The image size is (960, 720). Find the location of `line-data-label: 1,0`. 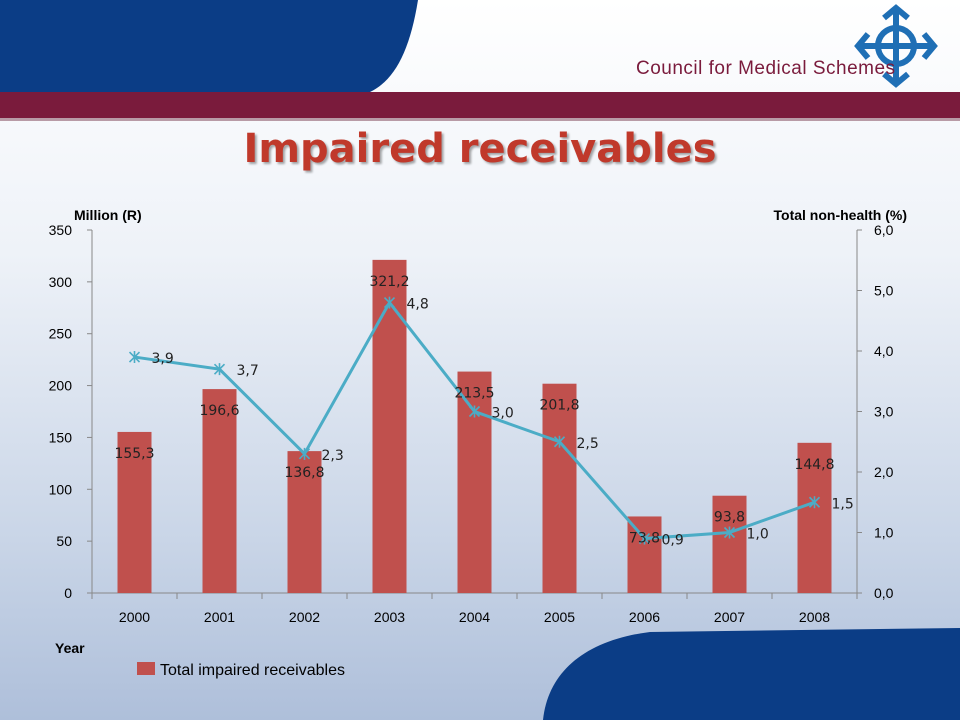

line-data-label: 1,0 is located at coordinates (758, 535).